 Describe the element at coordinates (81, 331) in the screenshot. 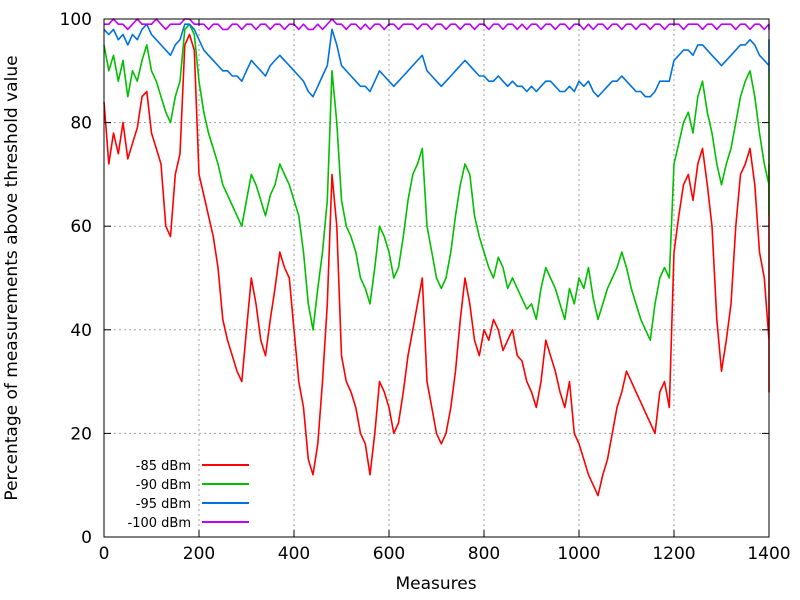

I see `y-tick-label: 40` at that location.